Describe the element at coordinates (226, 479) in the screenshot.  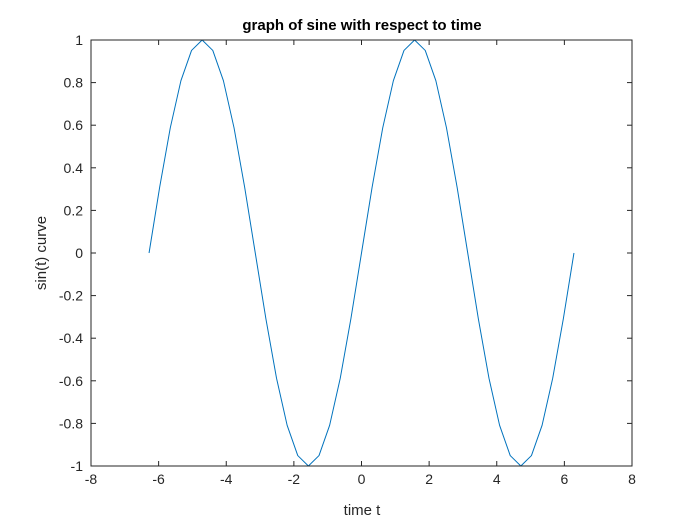
I see `x-tick-label: -4` at that location.